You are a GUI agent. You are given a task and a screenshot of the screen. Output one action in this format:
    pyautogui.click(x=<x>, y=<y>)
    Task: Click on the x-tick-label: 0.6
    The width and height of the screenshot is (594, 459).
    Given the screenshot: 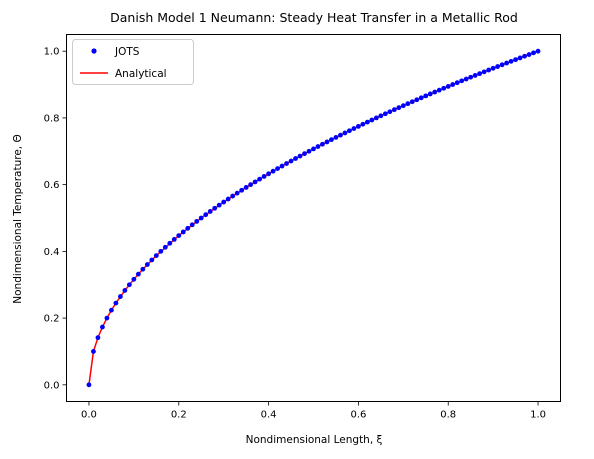 What is the action you would take?
    pyautogui.click(x=358, y=415)
    